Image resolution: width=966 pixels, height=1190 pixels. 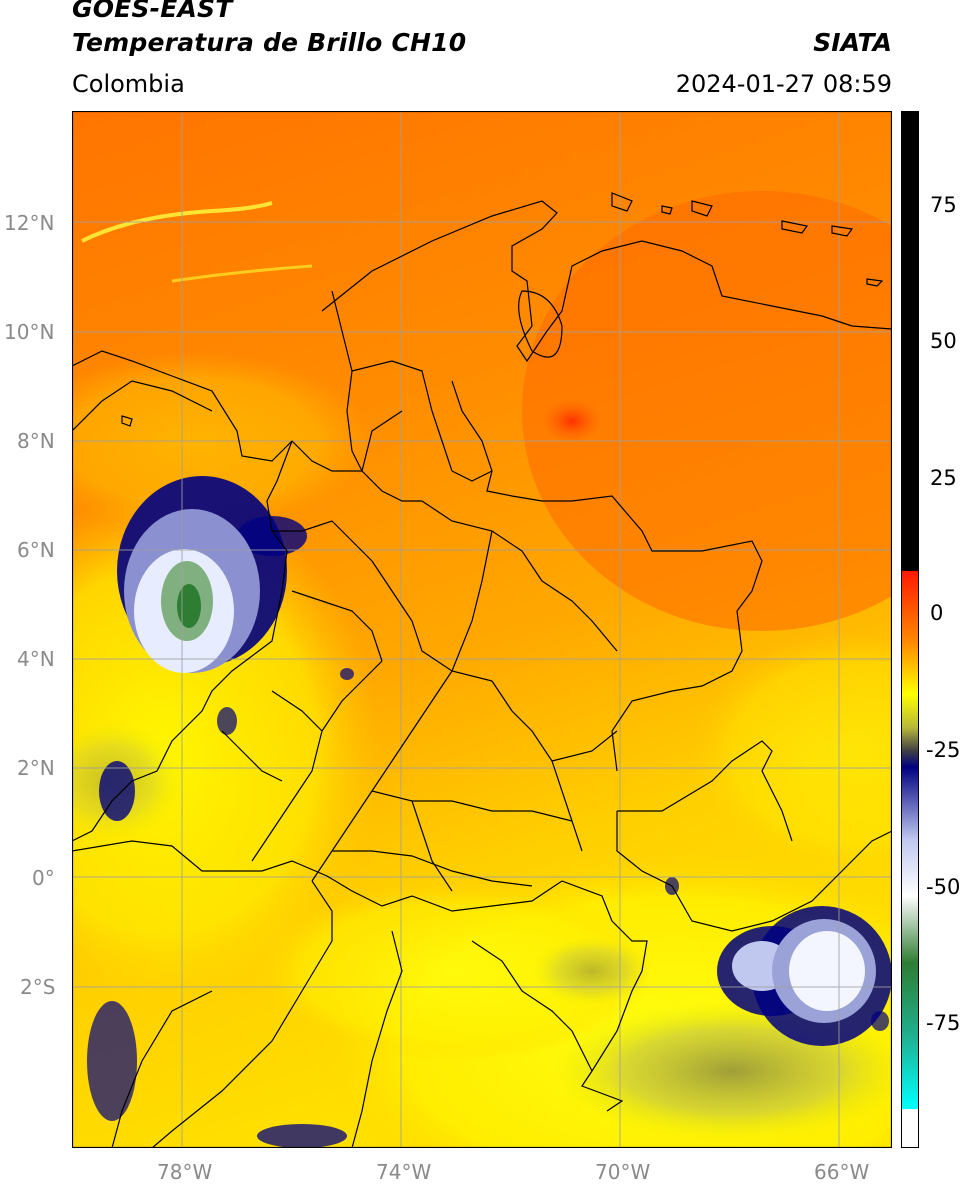 I want to click on brand-label: SIATA, so click(x=852, y=42).